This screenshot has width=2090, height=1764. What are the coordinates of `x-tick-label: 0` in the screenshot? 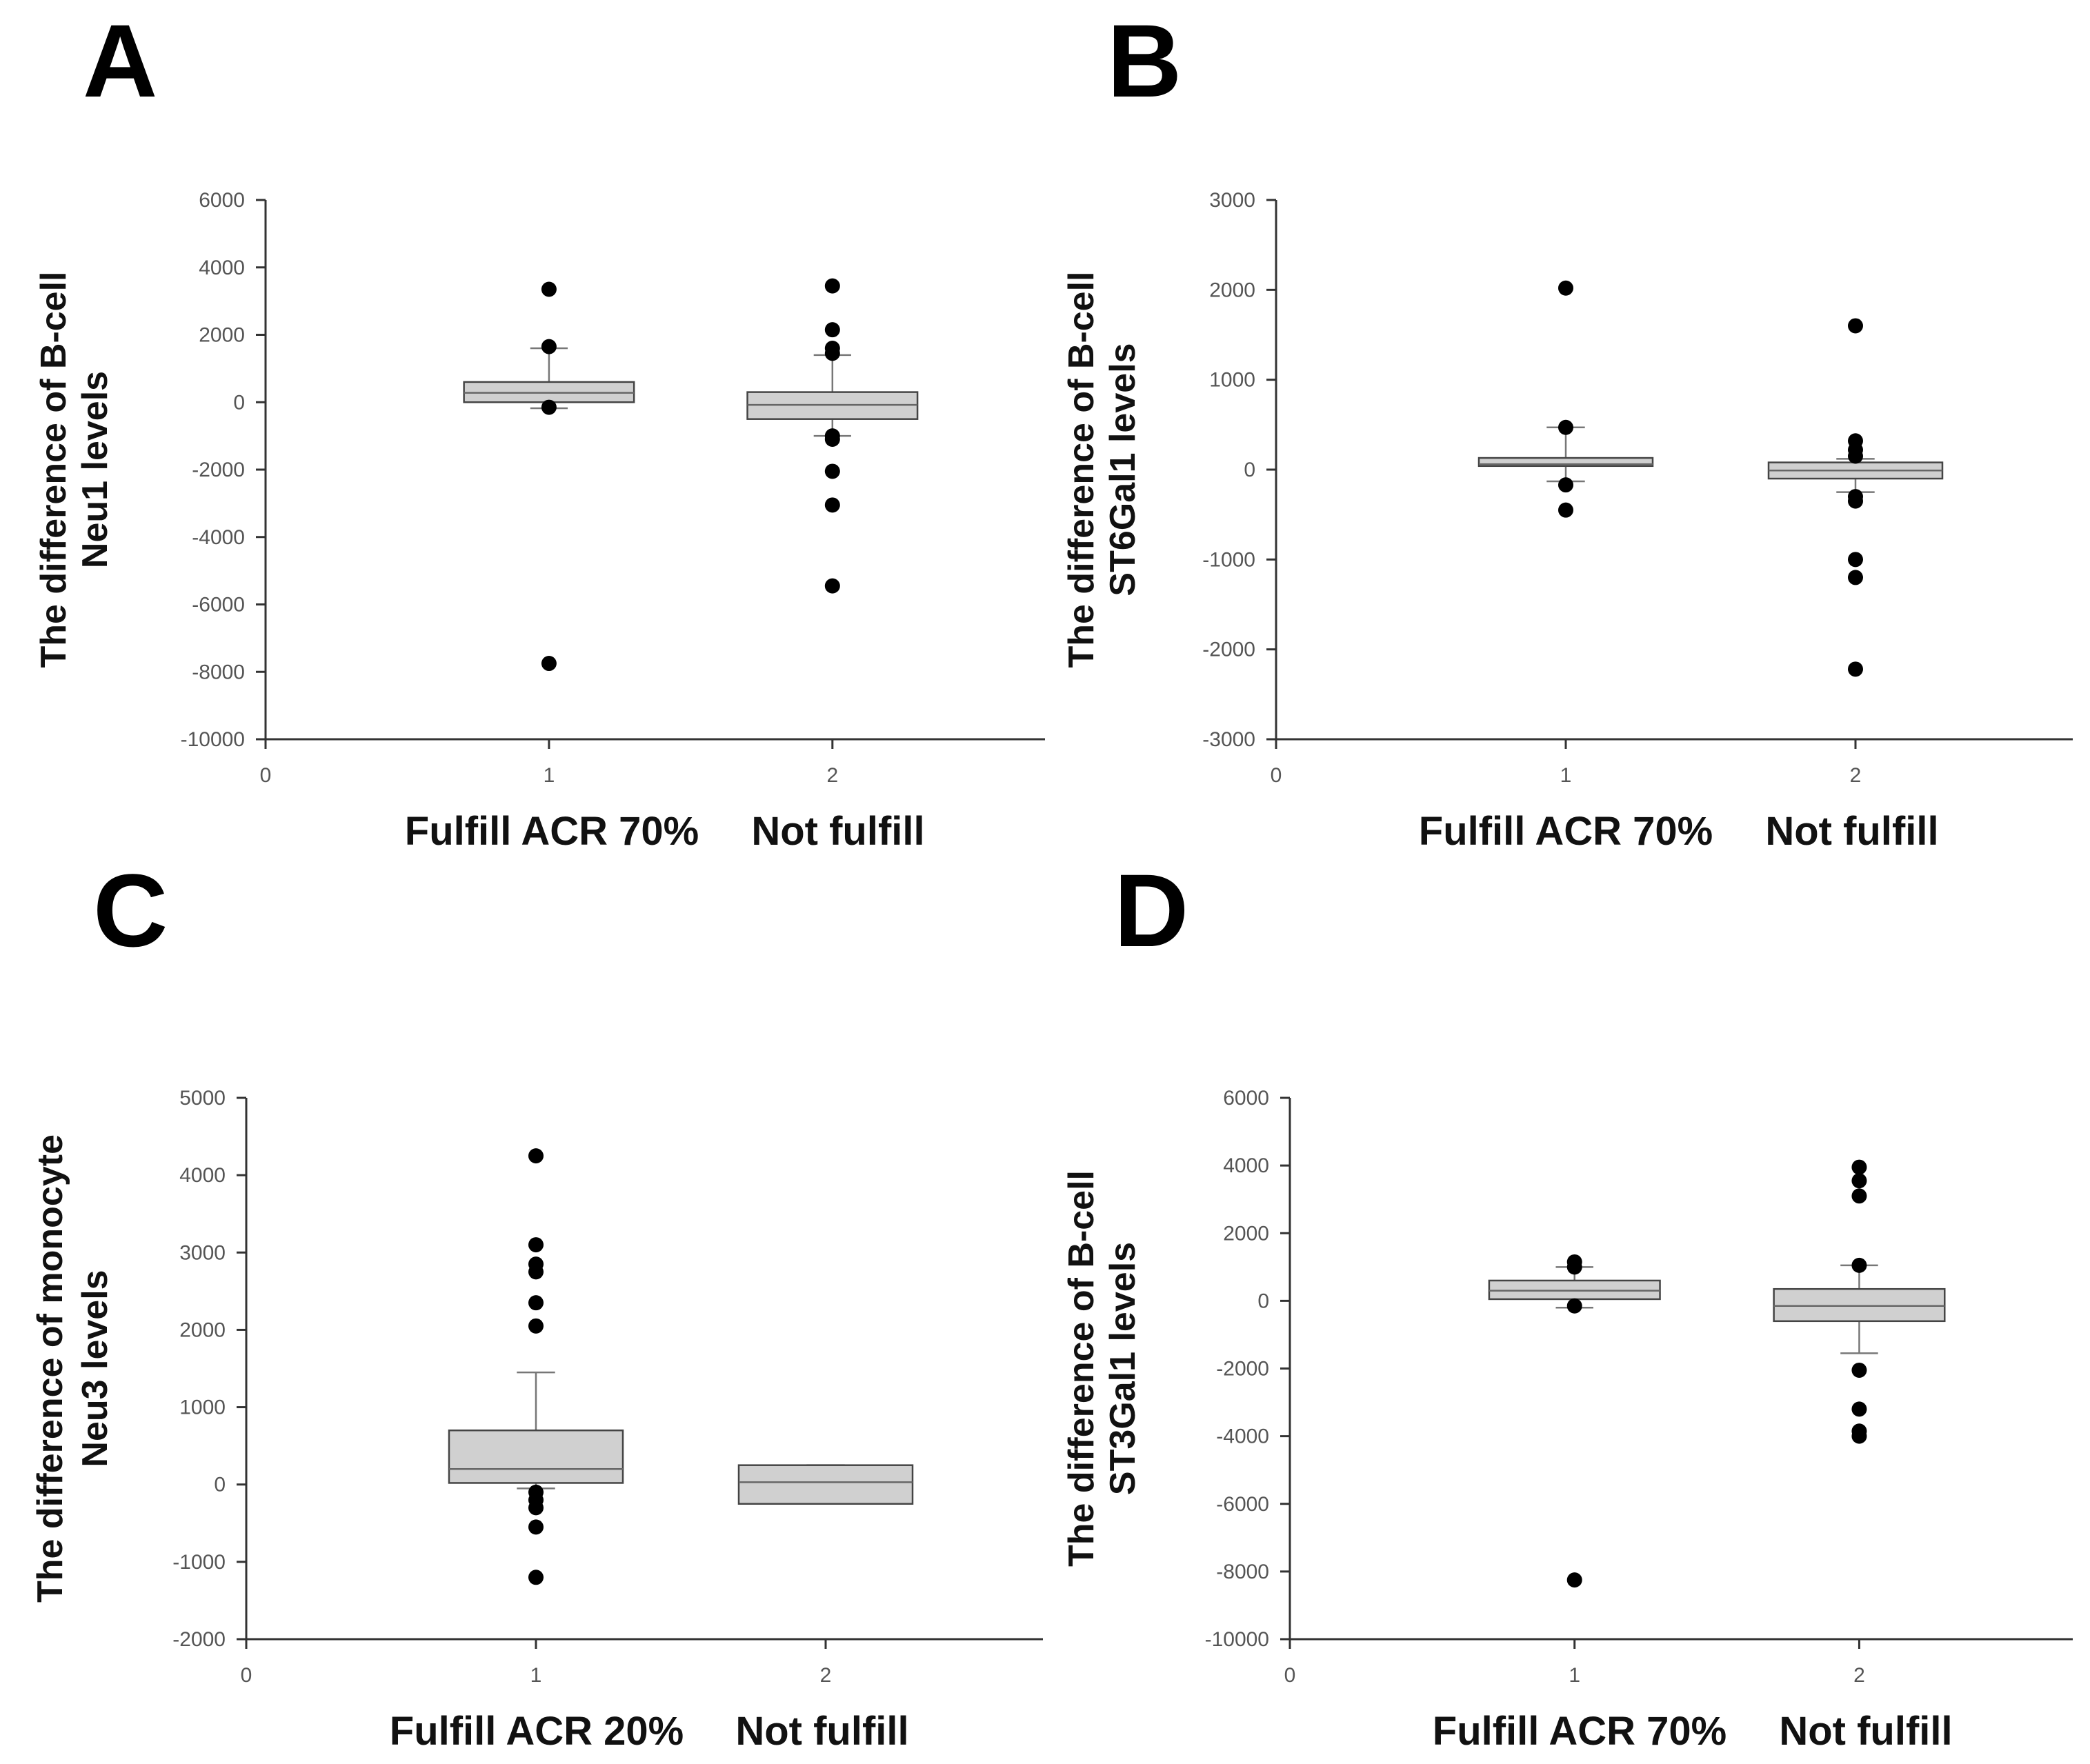 It's located at (246, 1676).